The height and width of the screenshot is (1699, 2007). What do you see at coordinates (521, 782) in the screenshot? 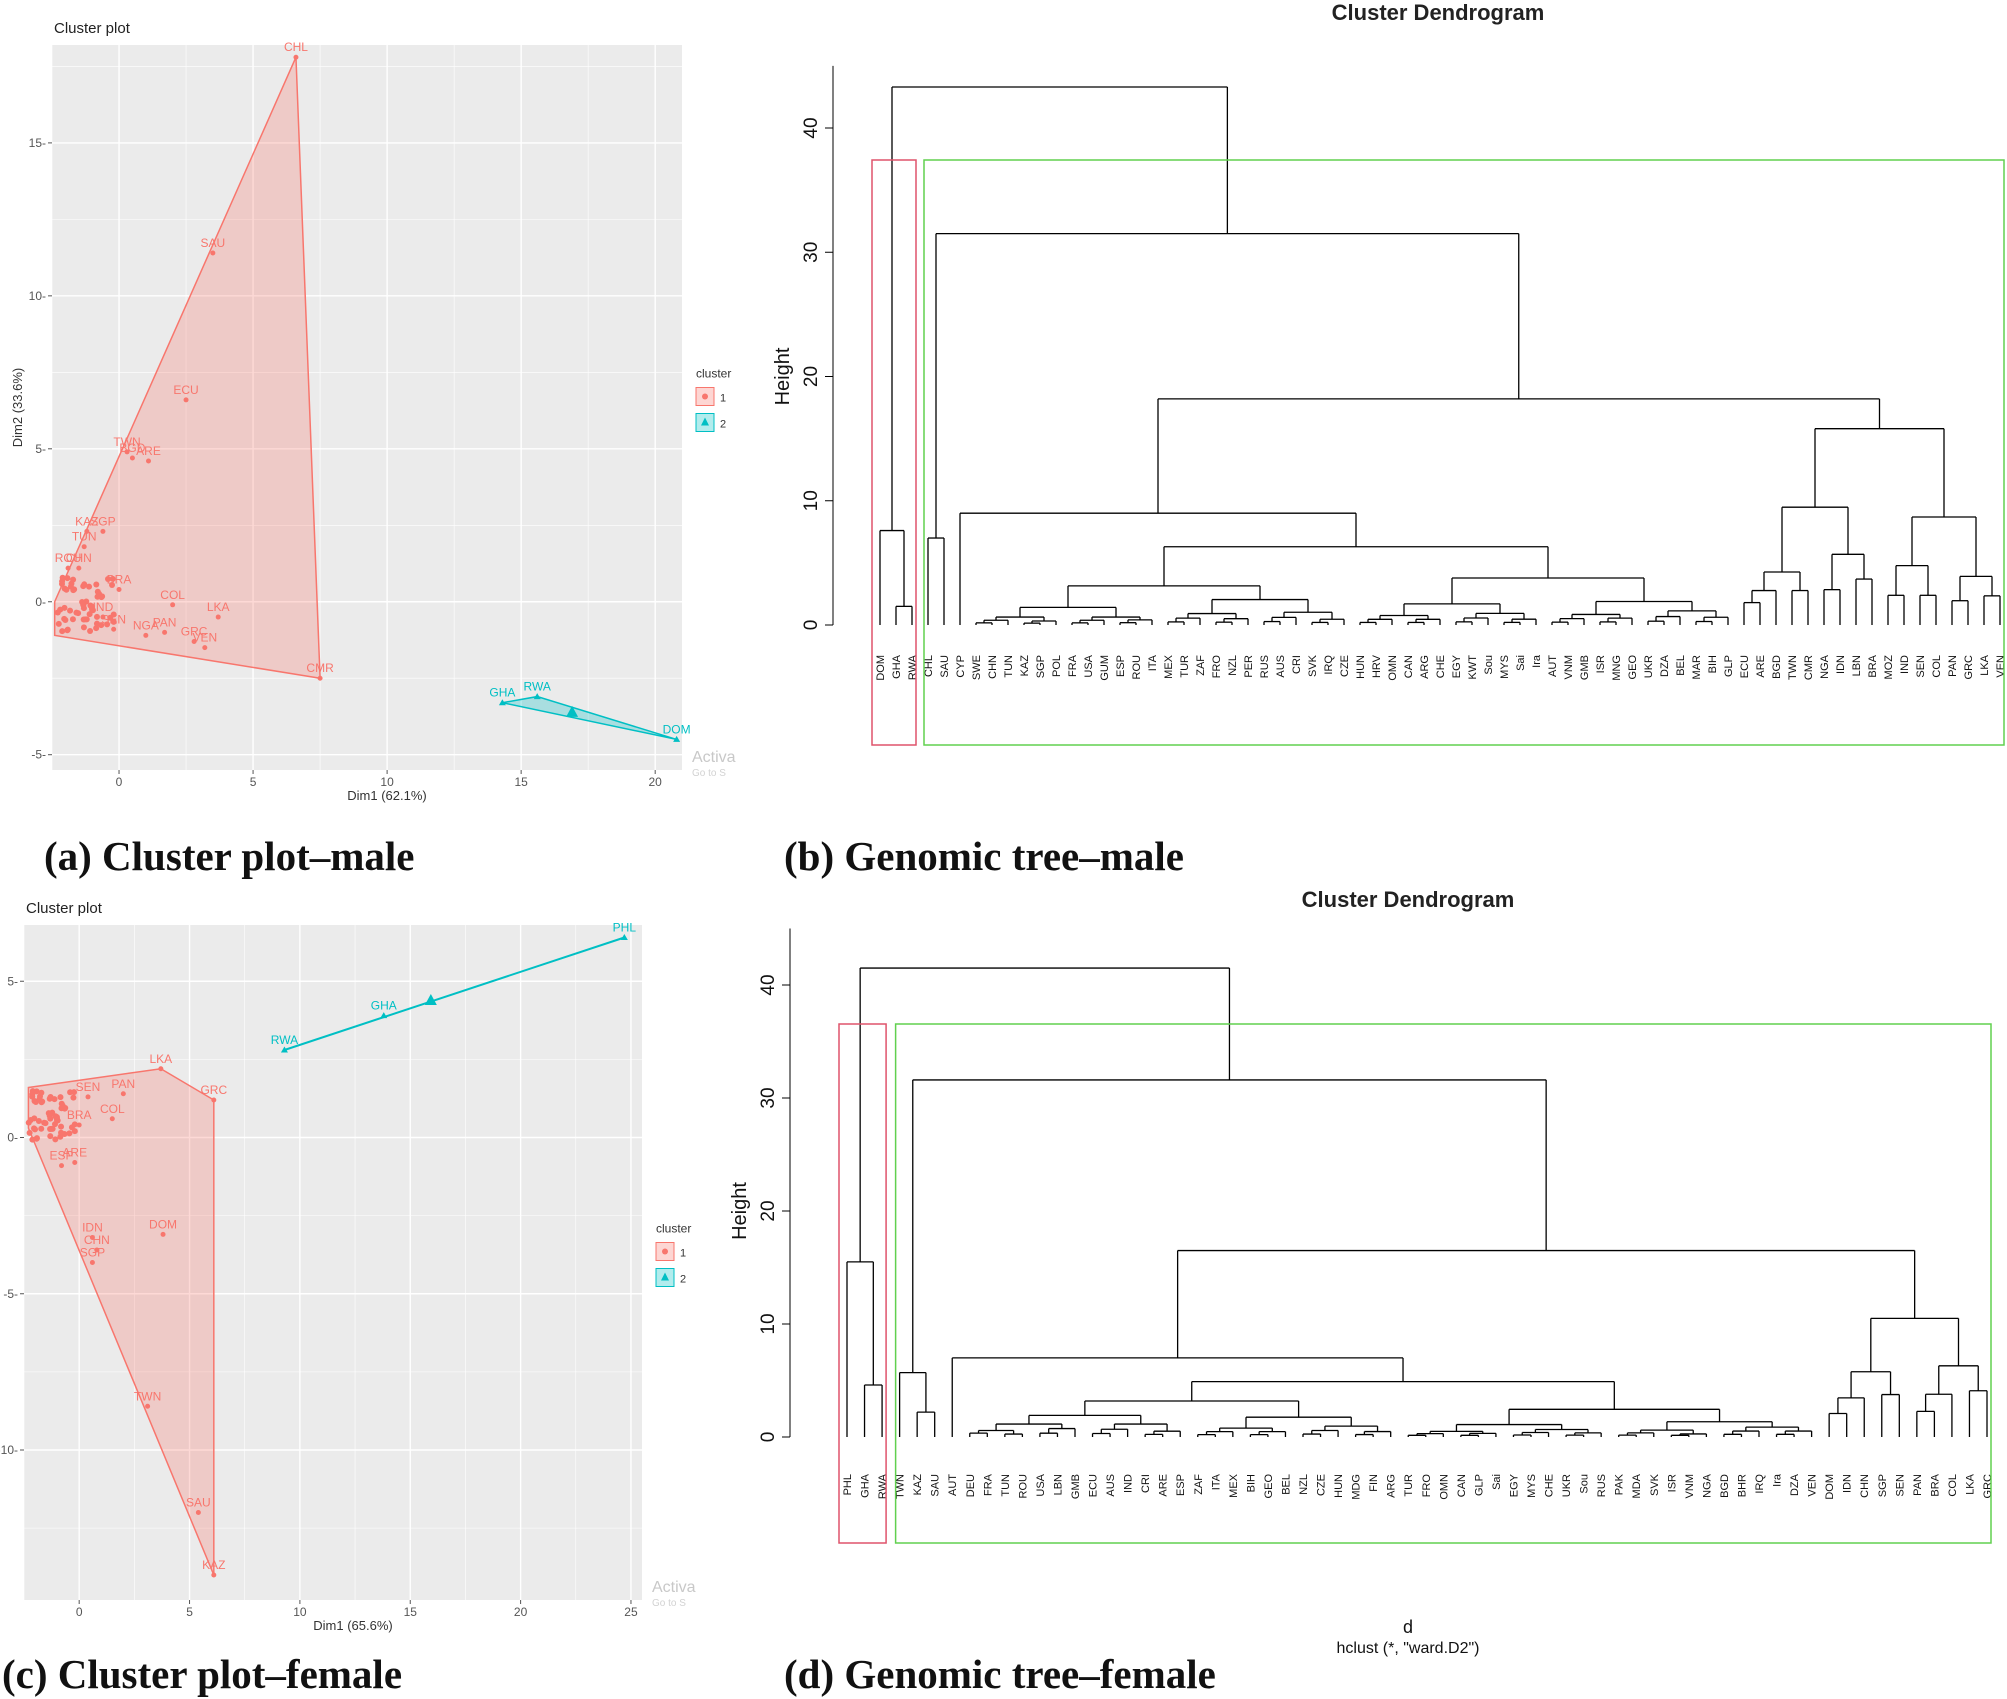
I see `x-tick-label: 15` at bounding box center [521, 782].